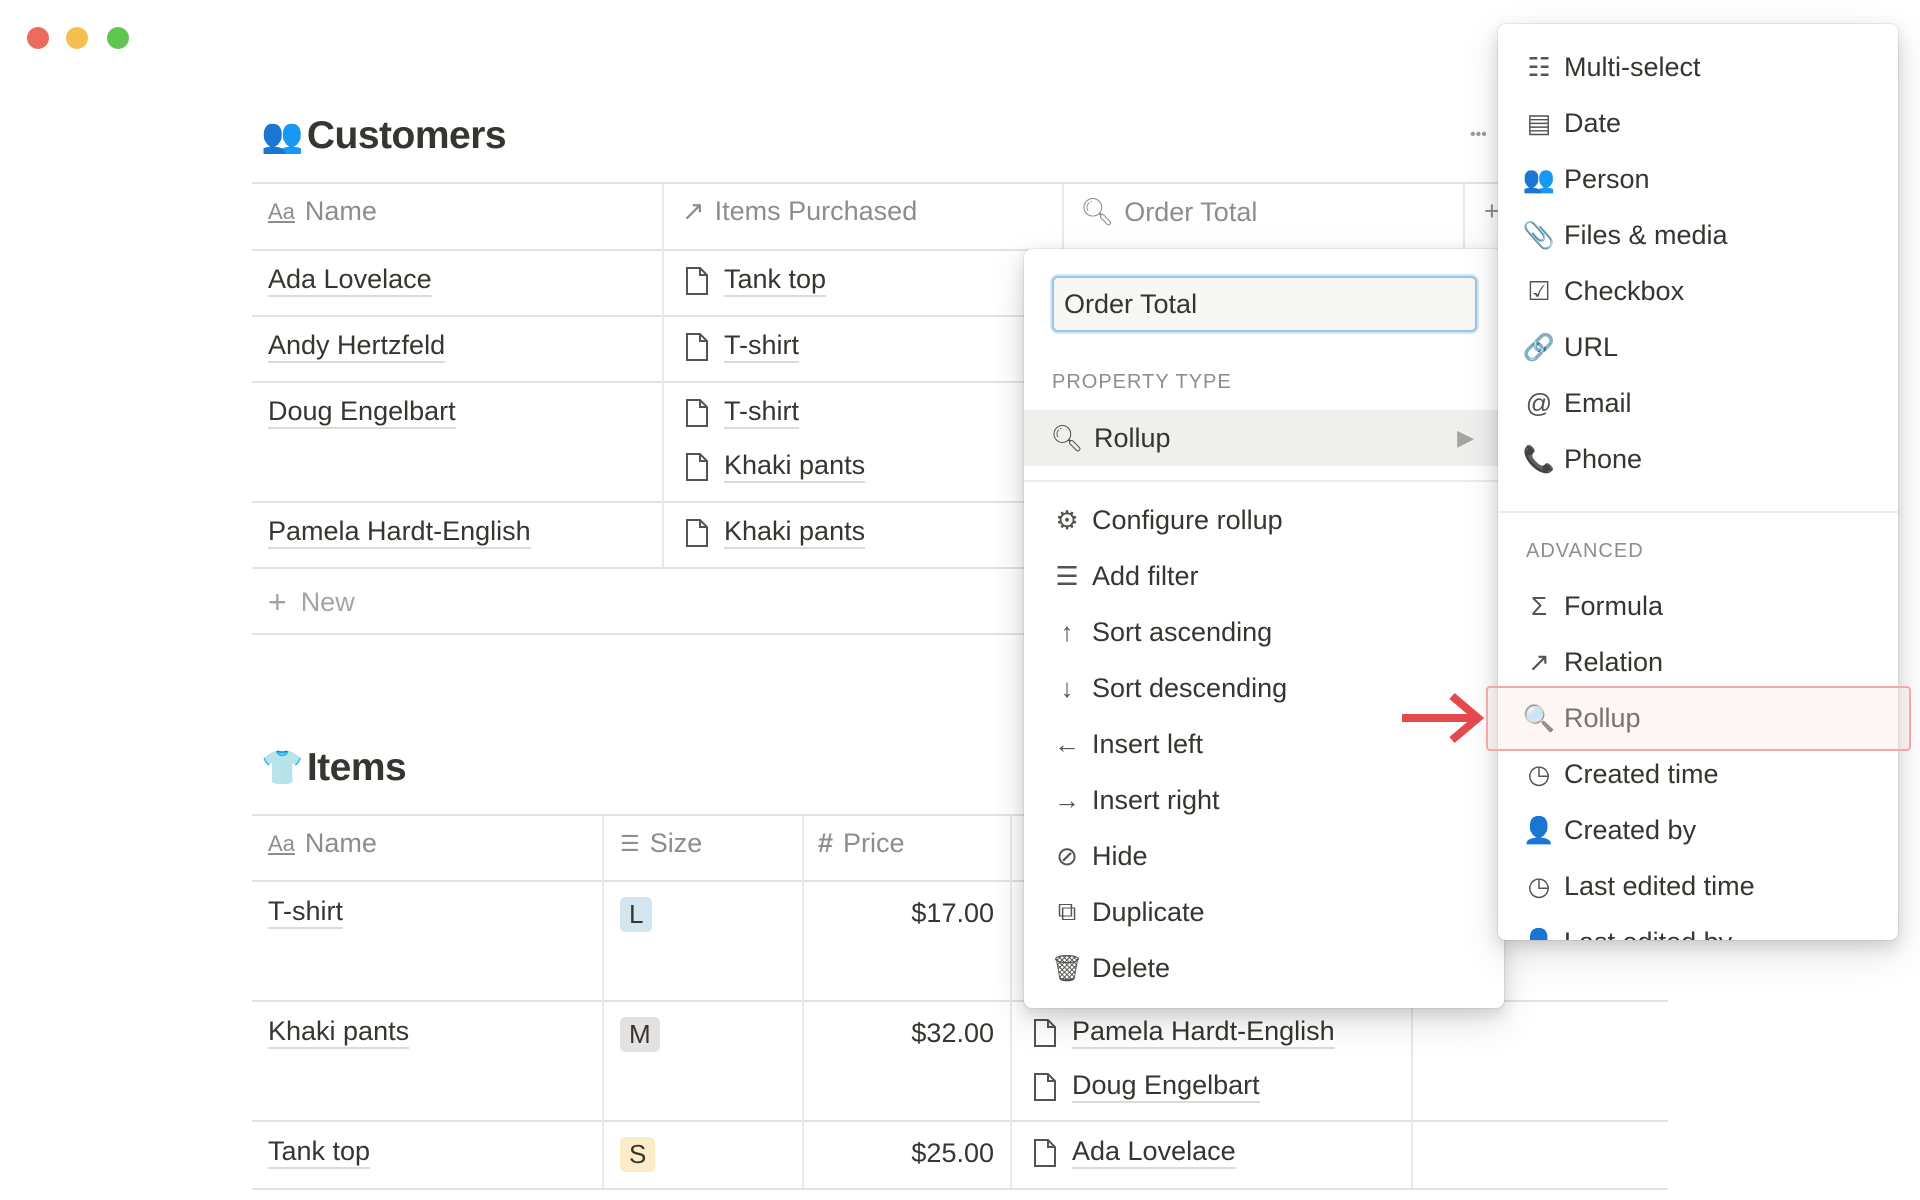 The height and width of the screenshot is (1200, 1920). I want to click on customer-link: Ada Lovelace, so click(1134, 1153).